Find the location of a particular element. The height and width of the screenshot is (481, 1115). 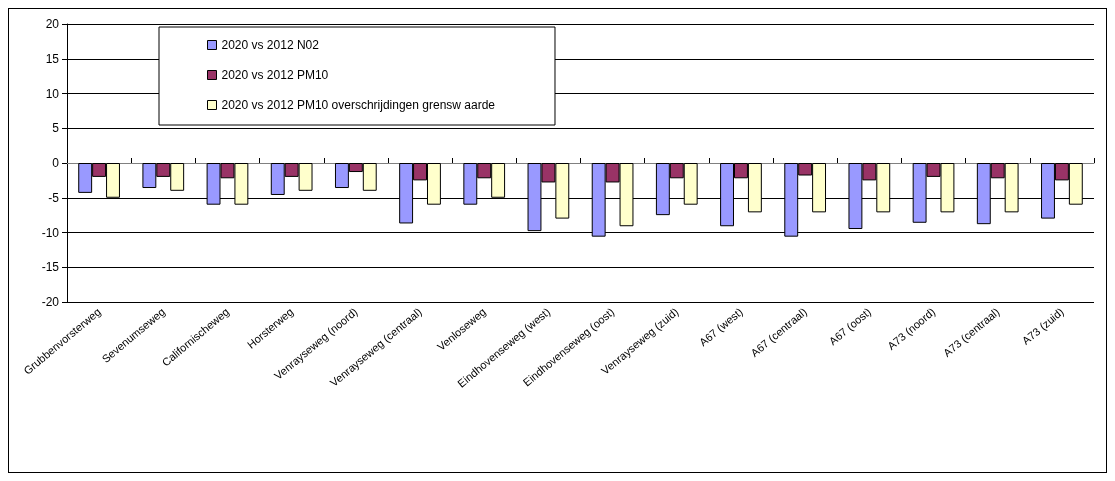

y-tick-label: 5 is located at coordinates (56, 128).